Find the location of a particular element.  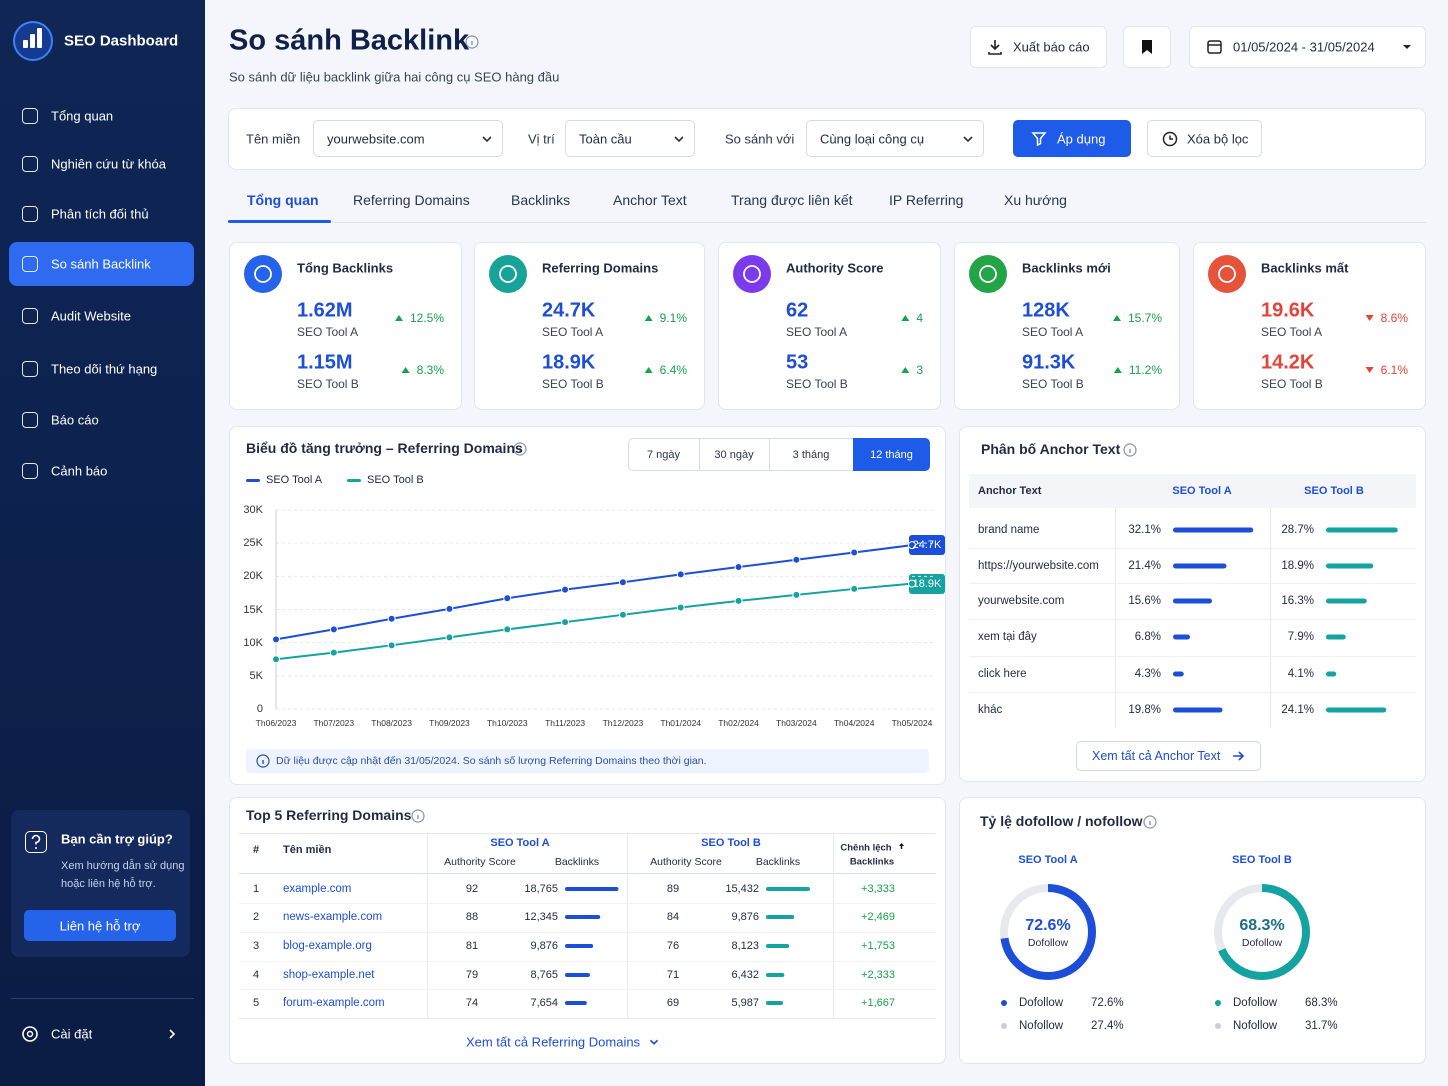

nav-item: Phân tích đối thủ is located at coordinates (100, 214).